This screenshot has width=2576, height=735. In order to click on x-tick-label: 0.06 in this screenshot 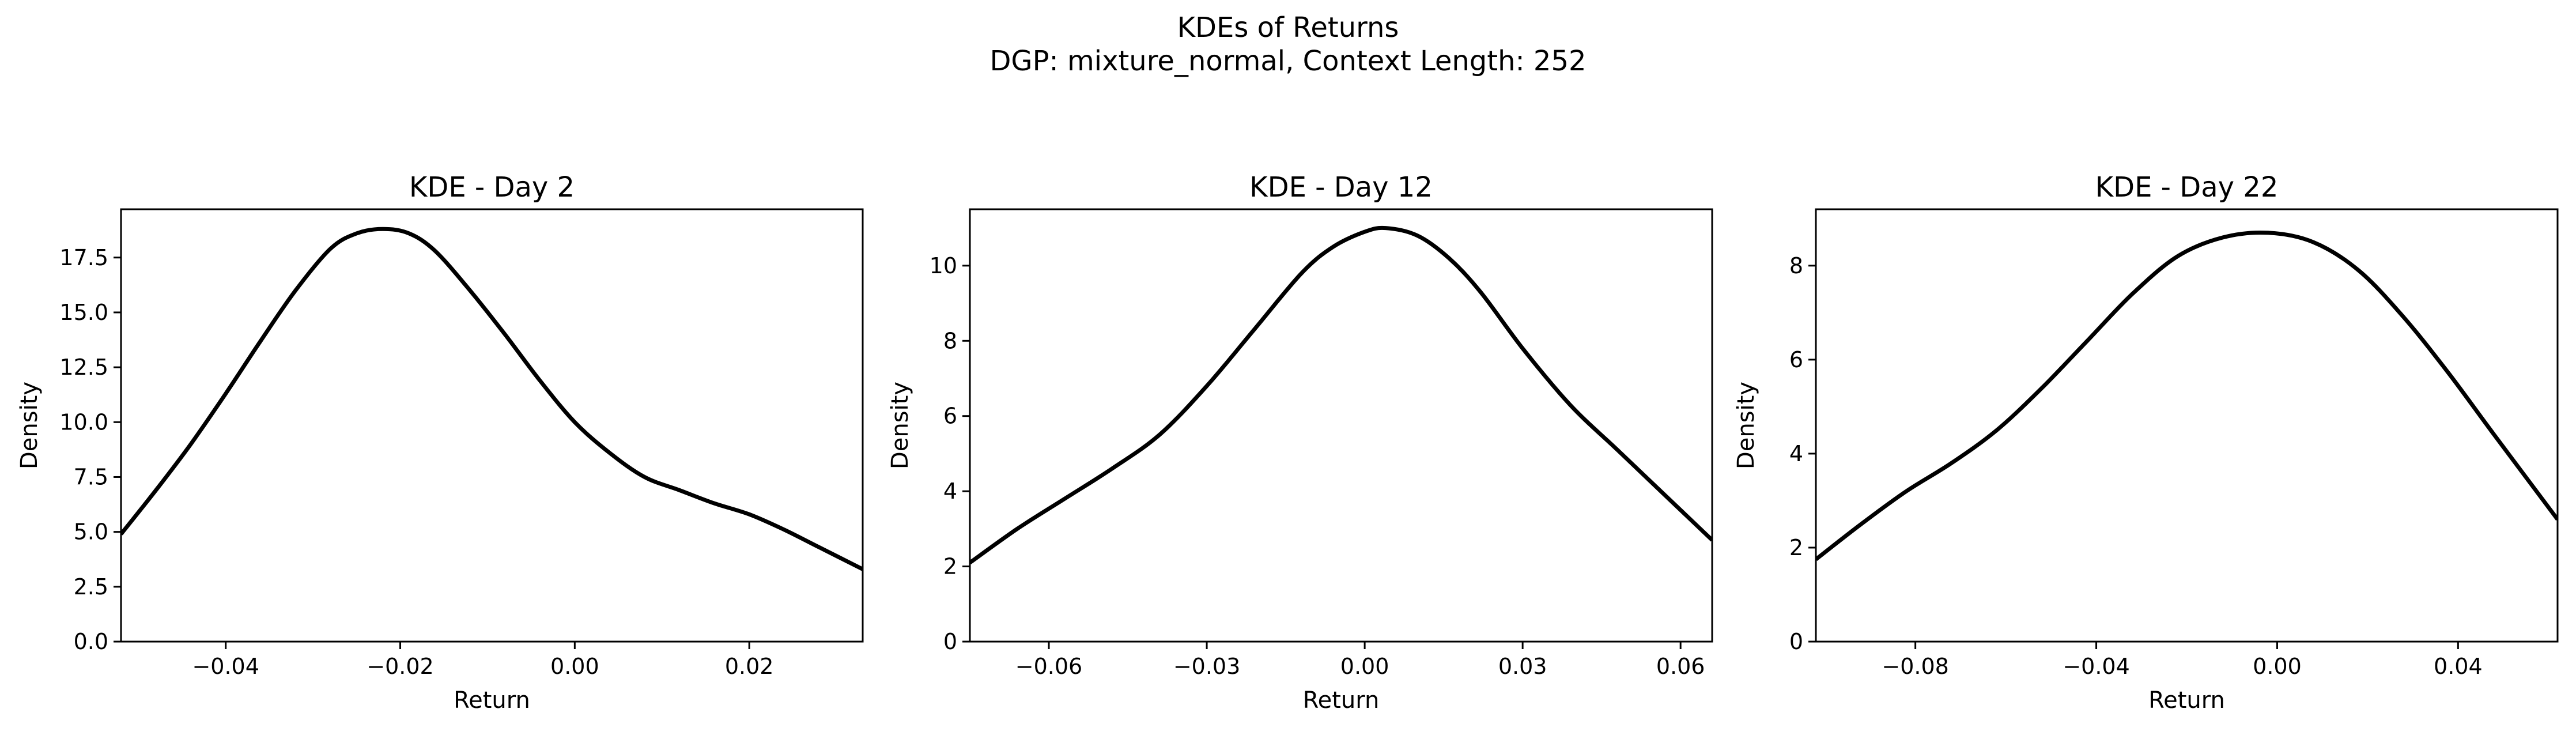, I will do `click(1680, 666)`.